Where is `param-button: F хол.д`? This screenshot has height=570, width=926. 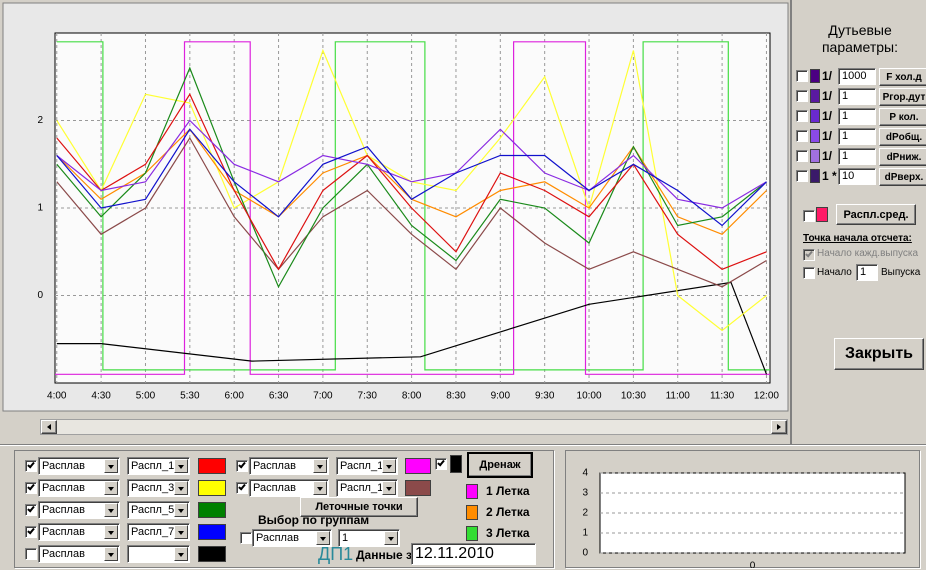
param-button: F хол.д is located at coordinates (902, 77).